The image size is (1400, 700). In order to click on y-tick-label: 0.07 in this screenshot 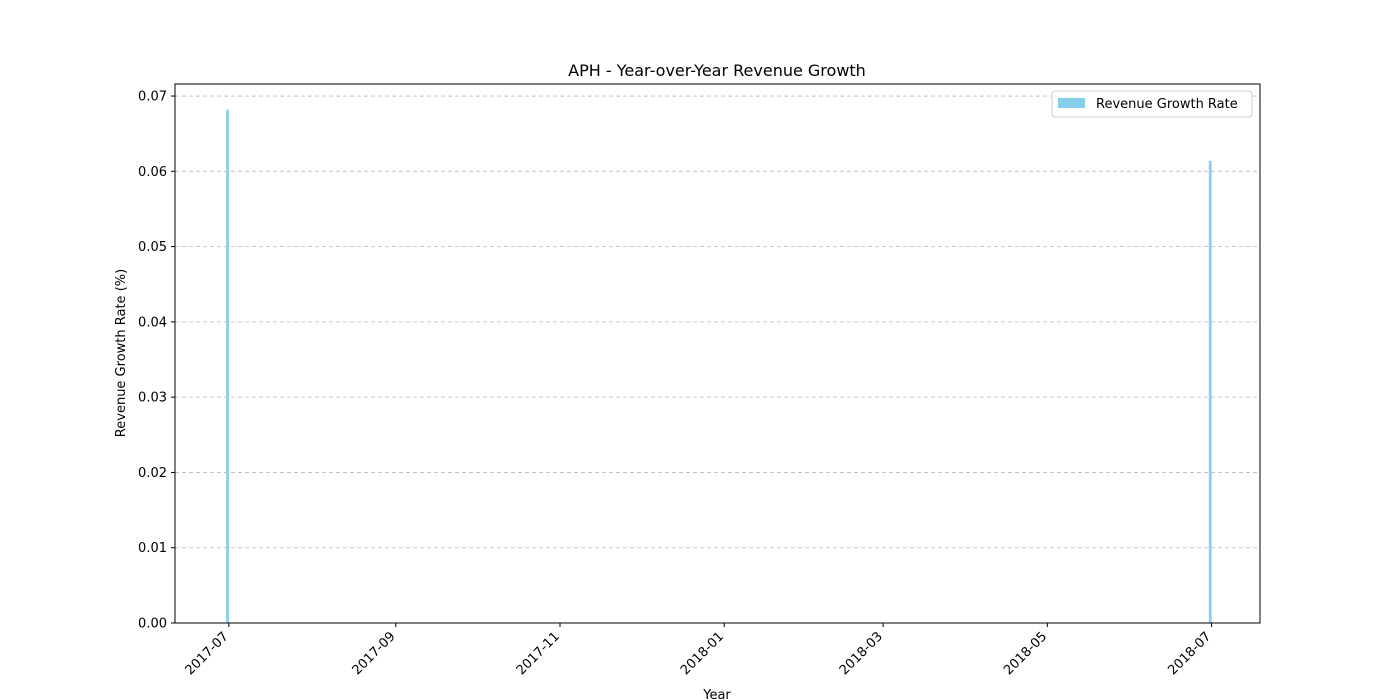, I will do `click(152, 97)`.